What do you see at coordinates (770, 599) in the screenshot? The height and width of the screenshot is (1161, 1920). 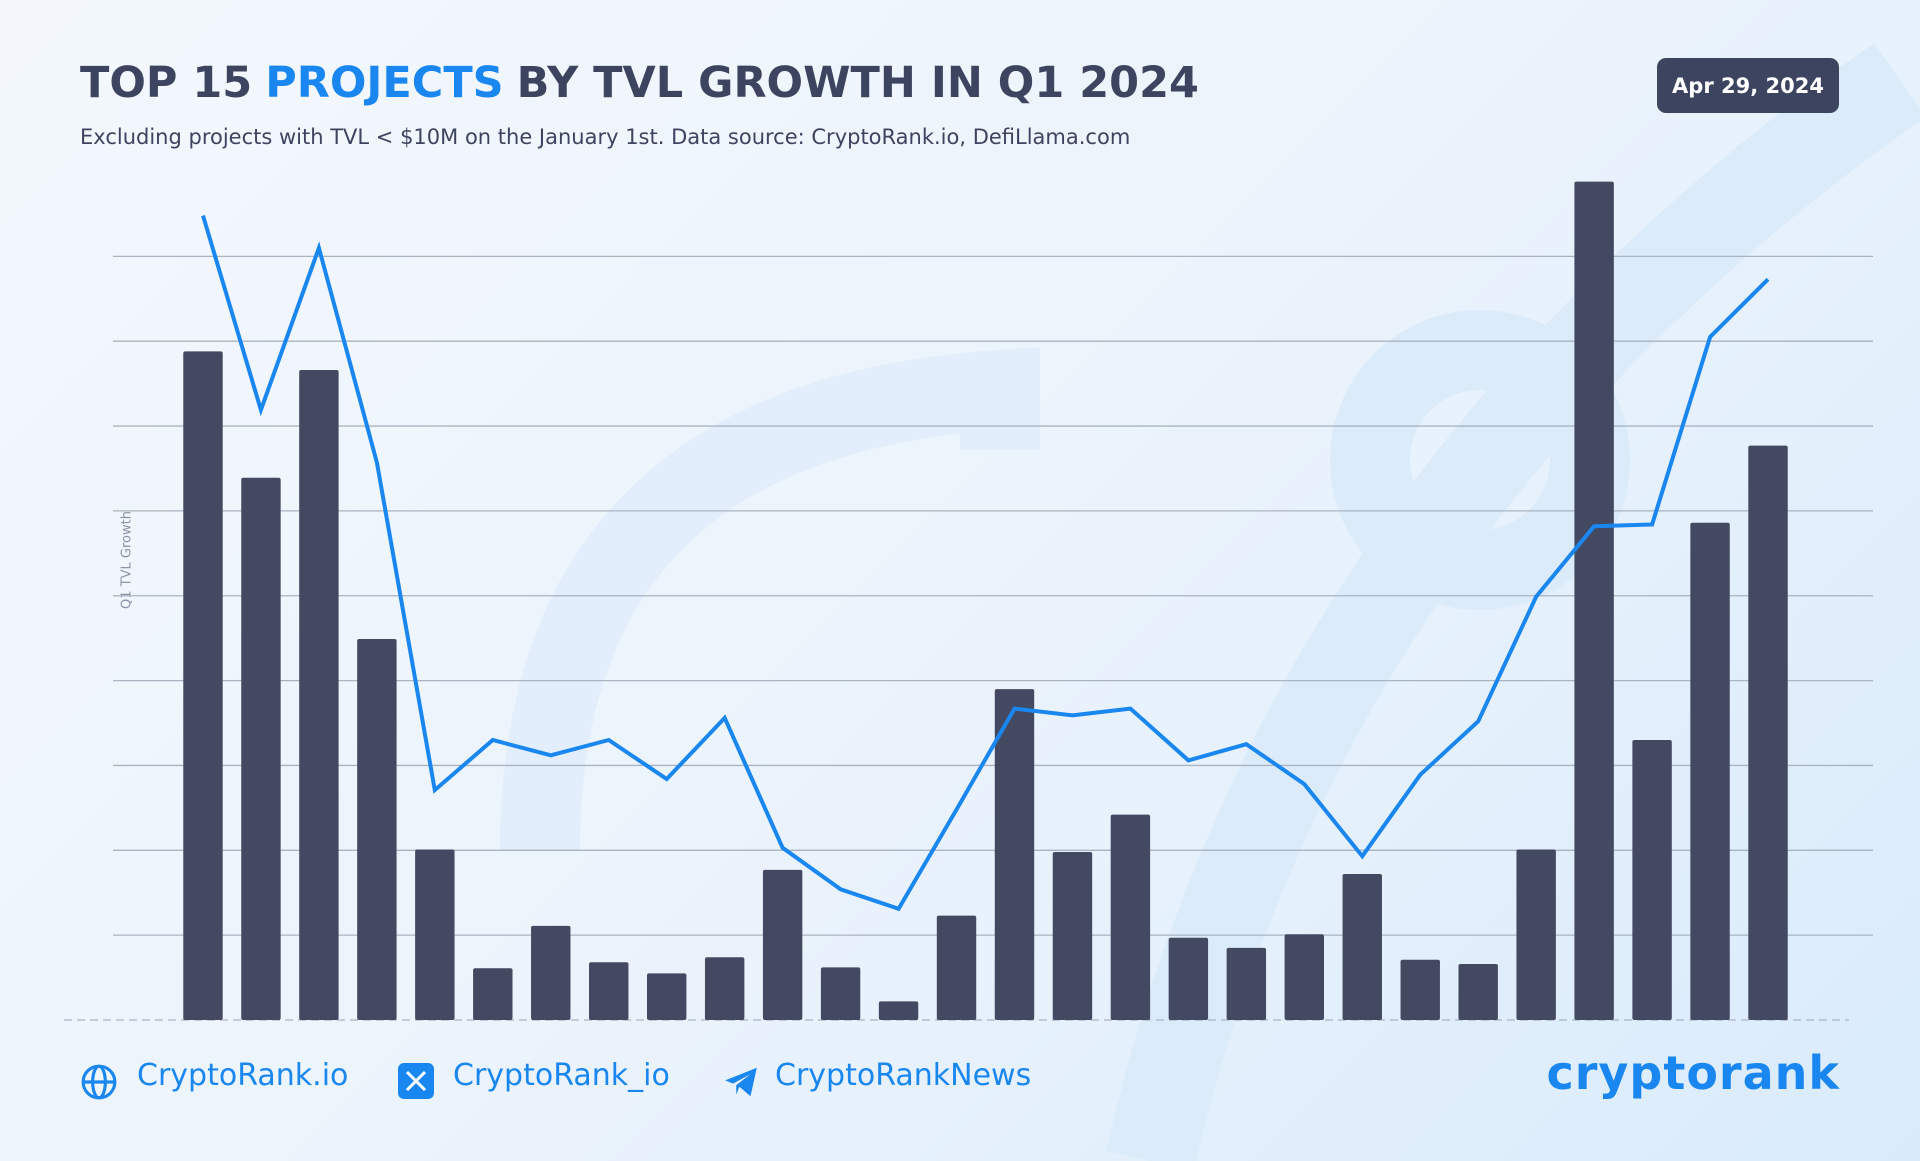 I see `bg-curve` at bounding box center [770, 599].